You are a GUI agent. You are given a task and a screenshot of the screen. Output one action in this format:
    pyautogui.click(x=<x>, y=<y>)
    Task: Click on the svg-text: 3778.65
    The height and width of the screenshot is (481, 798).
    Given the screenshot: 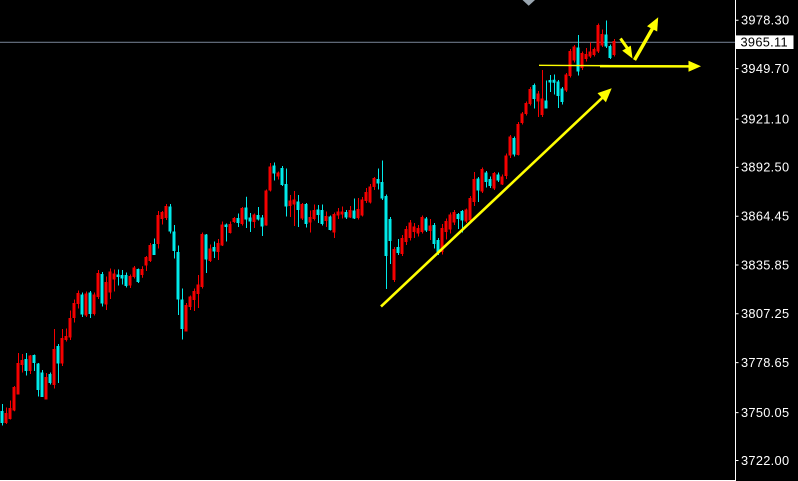 What is the action you would take?
    pyautogui.click(x=765, y=362)
    